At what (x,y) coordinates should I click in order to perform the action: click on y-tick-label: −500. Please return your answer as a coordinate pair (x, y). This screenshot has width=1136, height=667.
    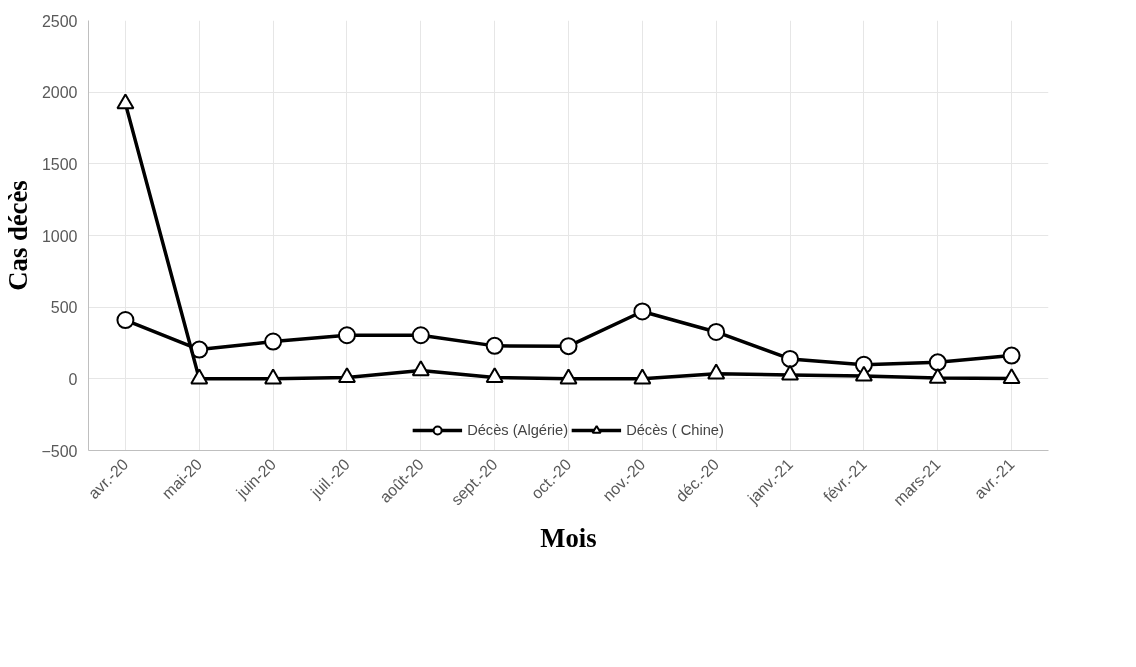
    Looking at the image, I should click on (59, 451).